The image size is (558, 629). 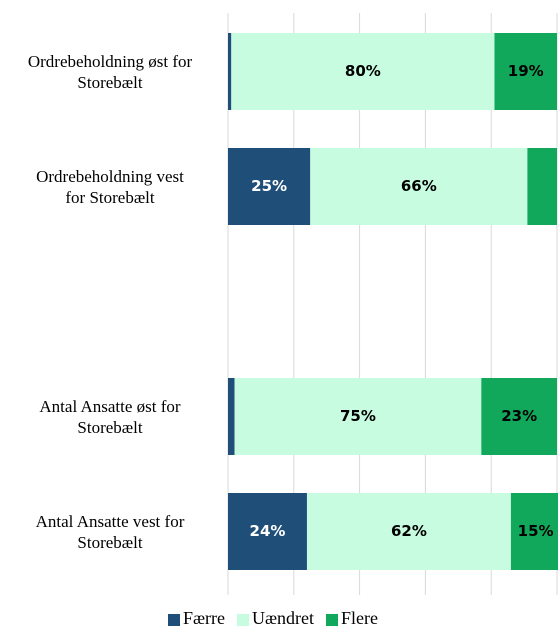 I want to click on value-label: 25%, so click(x=269, y=186).